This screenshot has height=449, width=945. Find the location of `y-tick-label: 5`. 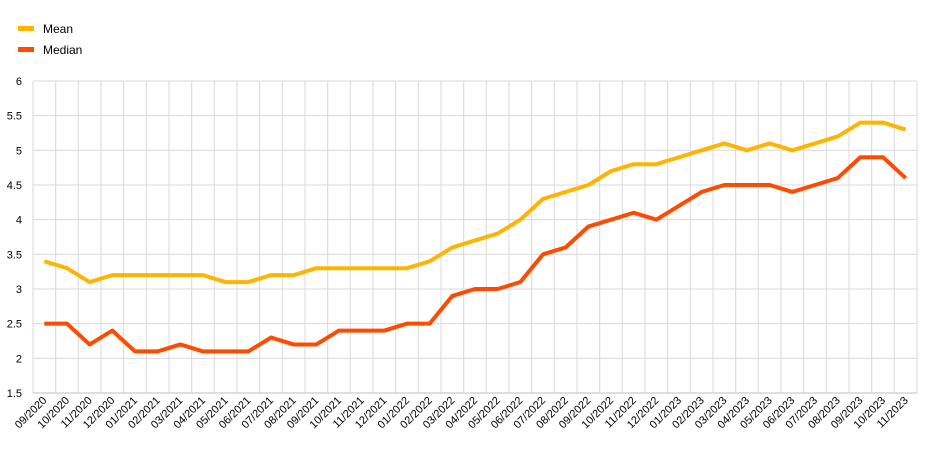

y-tick-label: 5 is located at coordinates (19, 151).